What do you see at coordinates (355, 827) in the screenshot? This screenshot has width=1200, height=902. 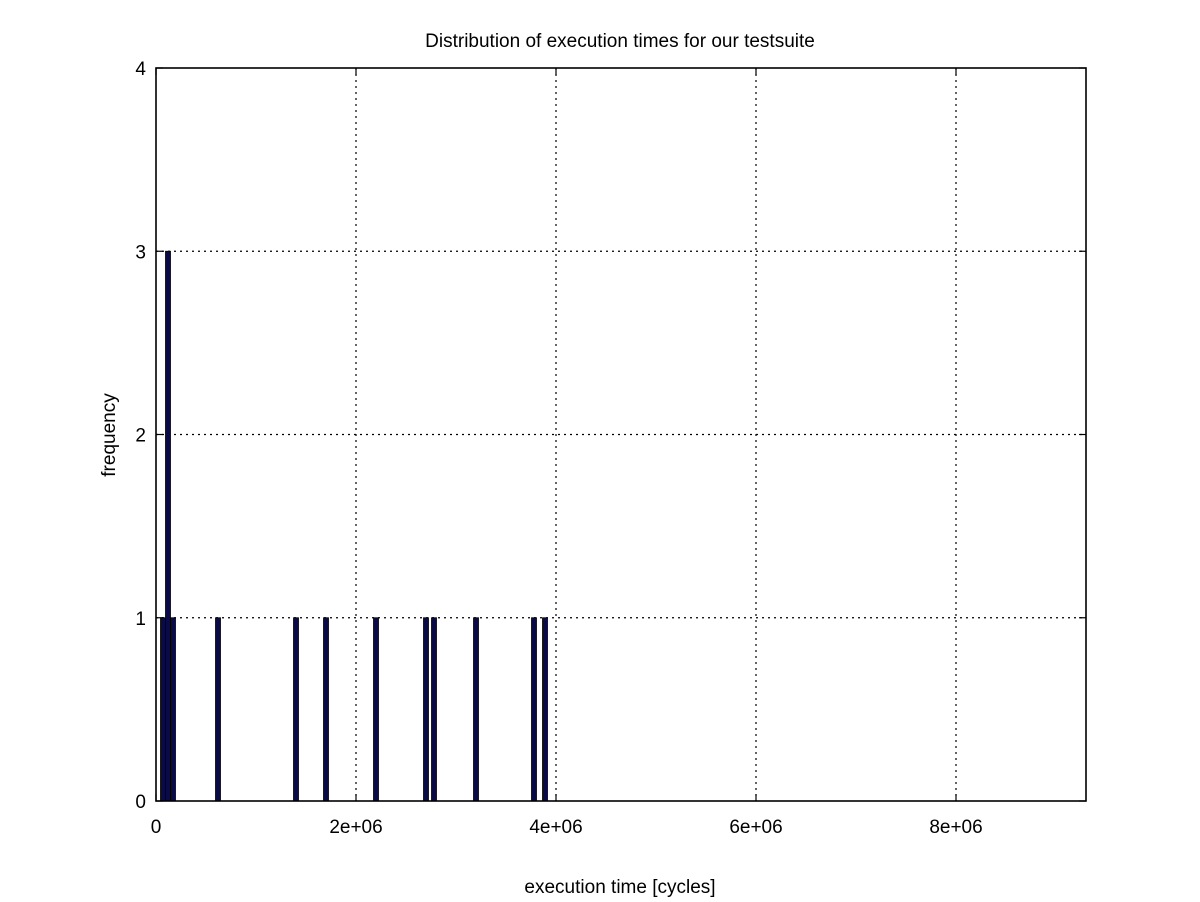 I see `x-tick-label: 2e+06` at bounding box center [355, 827].